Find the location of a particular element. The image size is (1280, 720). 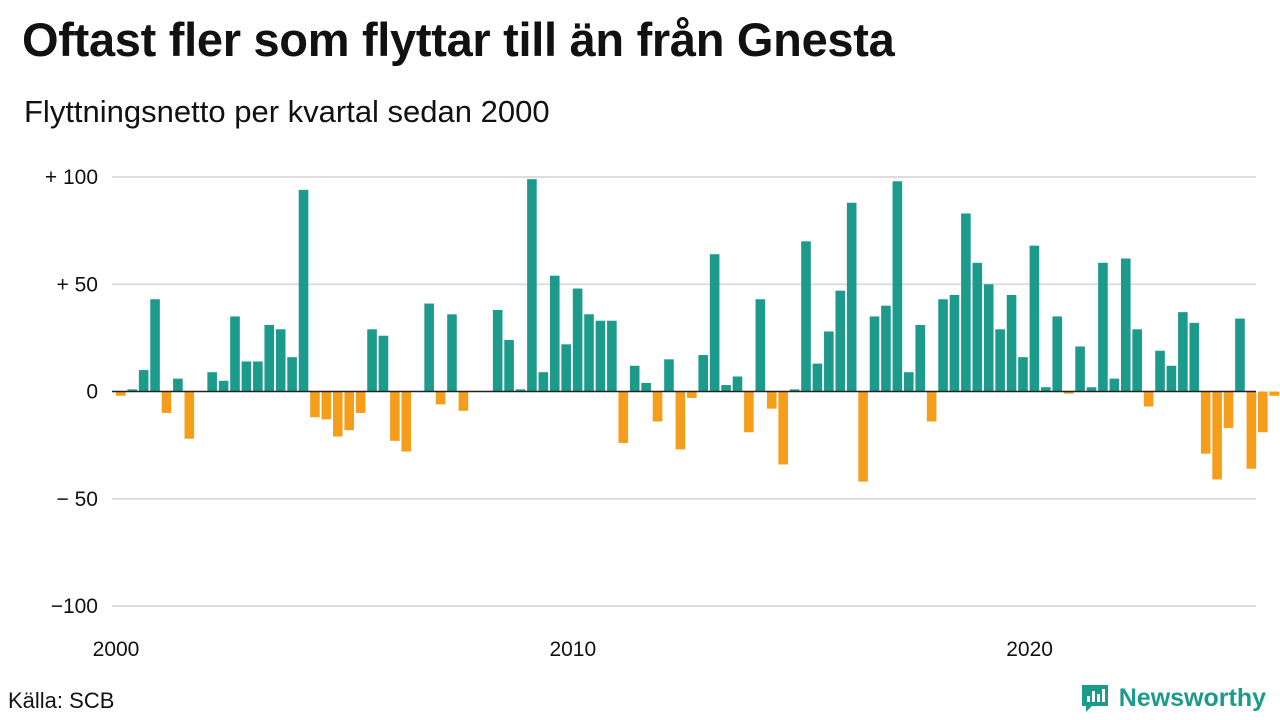

x-tick-label: 2010 is located at coordinates (572, 649).